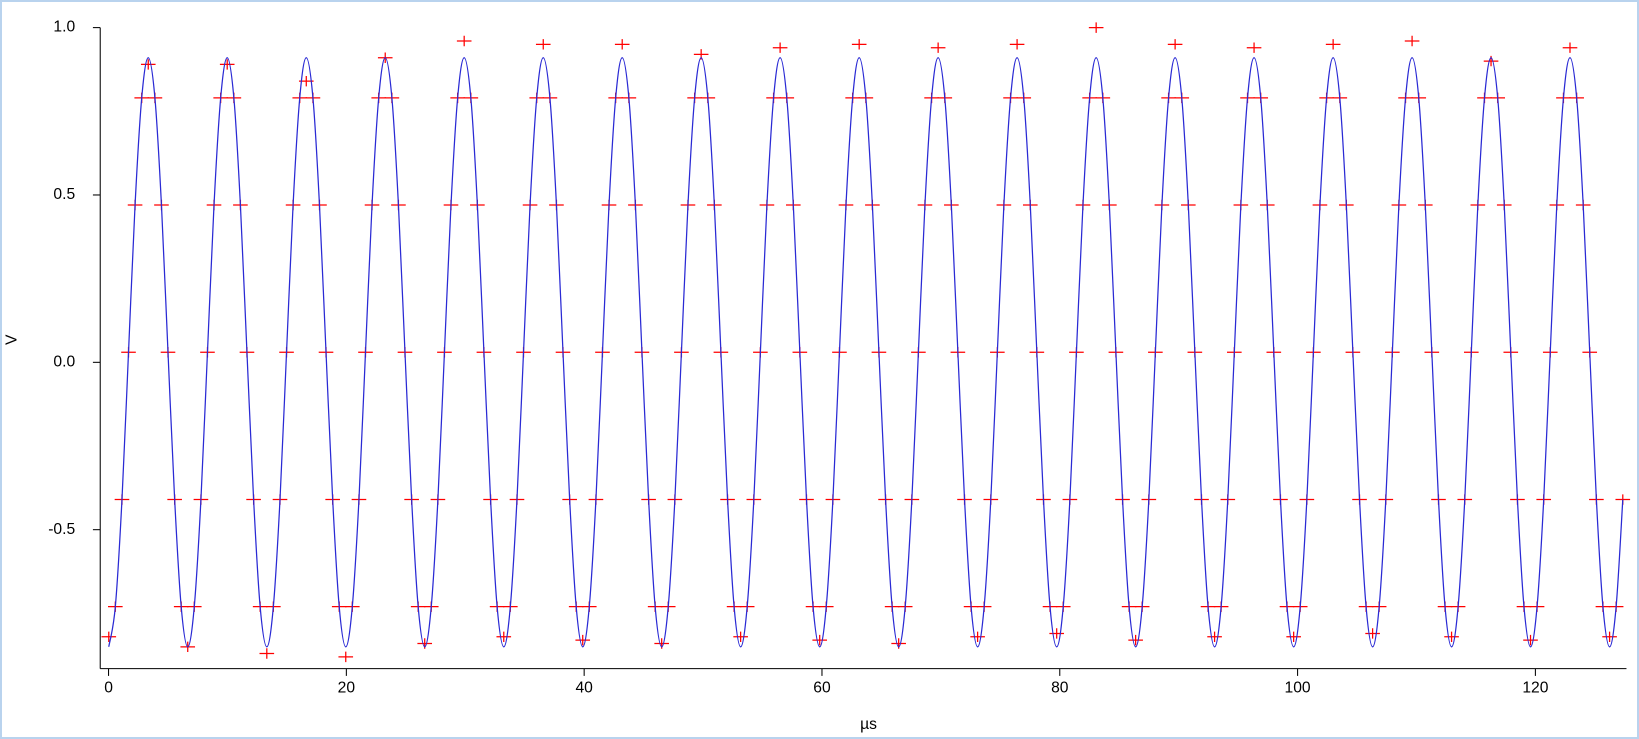  What do you see at coordinates (584, 688) in the screenshot?
I see `x-tick-label: 40` at bounding box center [584, 688].